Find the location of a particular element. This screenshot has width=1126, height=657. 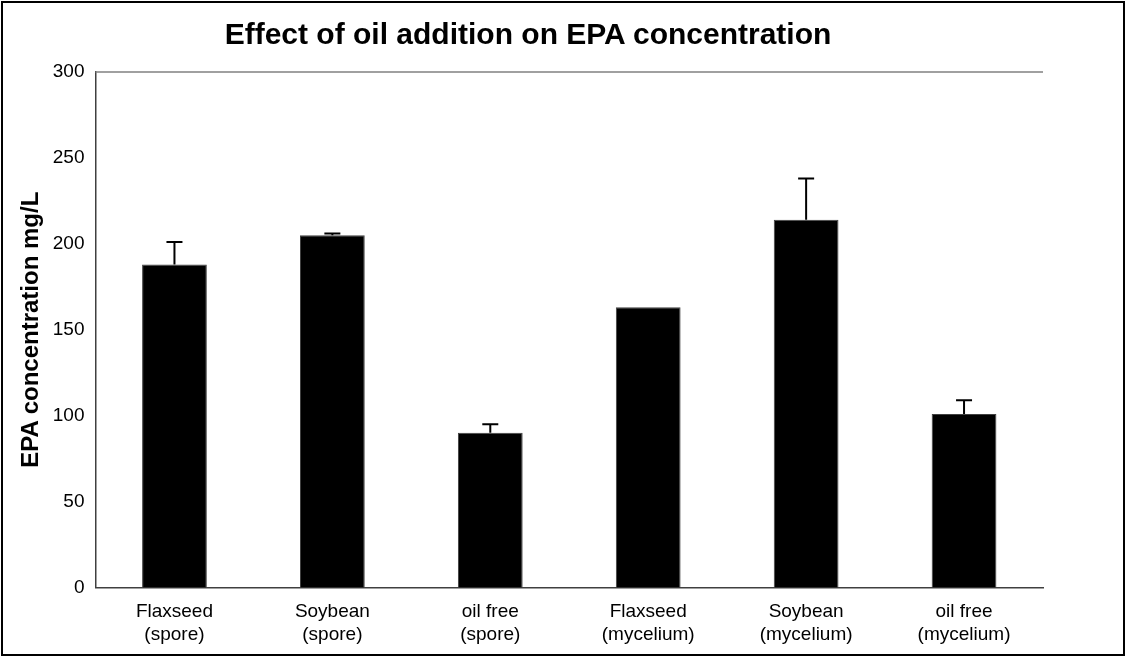

y-tick-label: 150 is located at coordinates (68, 328).